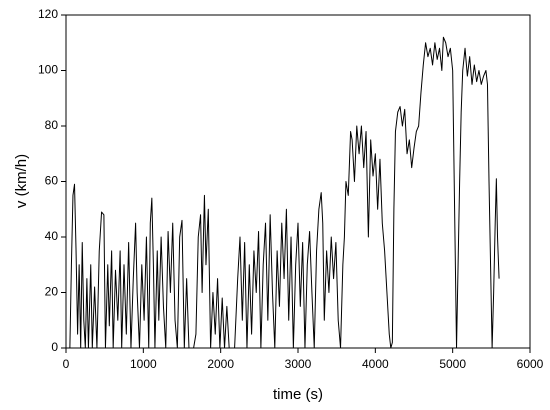 The image size is (550, 410). I want to click on y-axis-label: v (km/h), so click(21, 181).